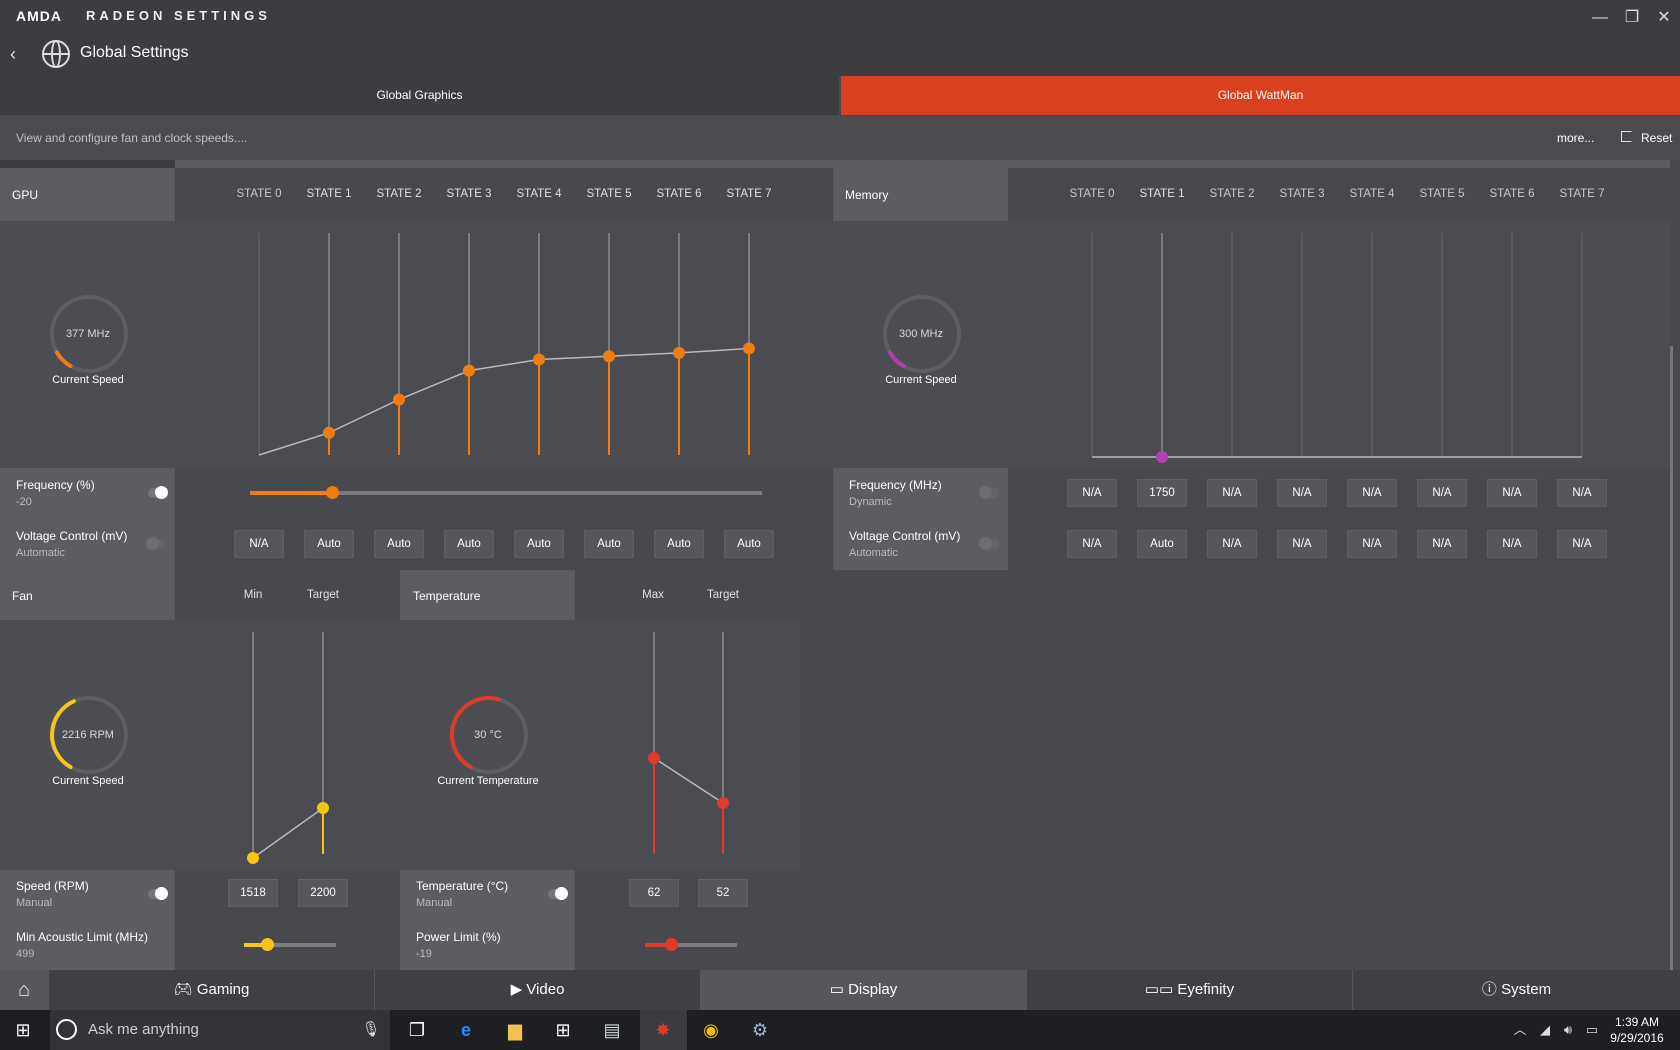  I want to click on memory-voltage-mode: Automatic, so click(873, 553).